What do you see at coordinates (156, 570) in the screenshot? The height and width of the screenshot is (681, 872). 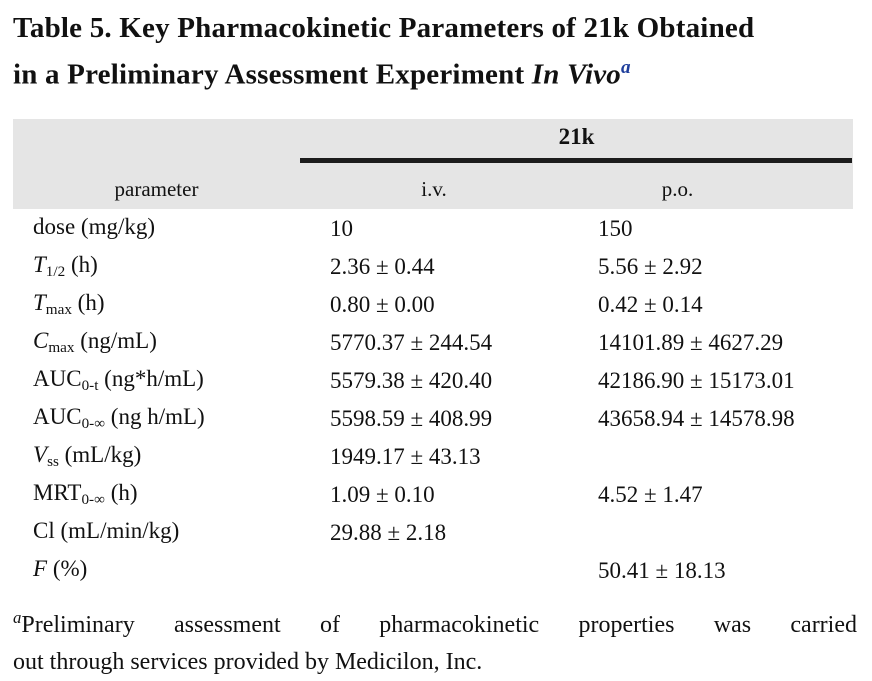 I see `param-cell: F (%)` at bounding box center [156, 570].